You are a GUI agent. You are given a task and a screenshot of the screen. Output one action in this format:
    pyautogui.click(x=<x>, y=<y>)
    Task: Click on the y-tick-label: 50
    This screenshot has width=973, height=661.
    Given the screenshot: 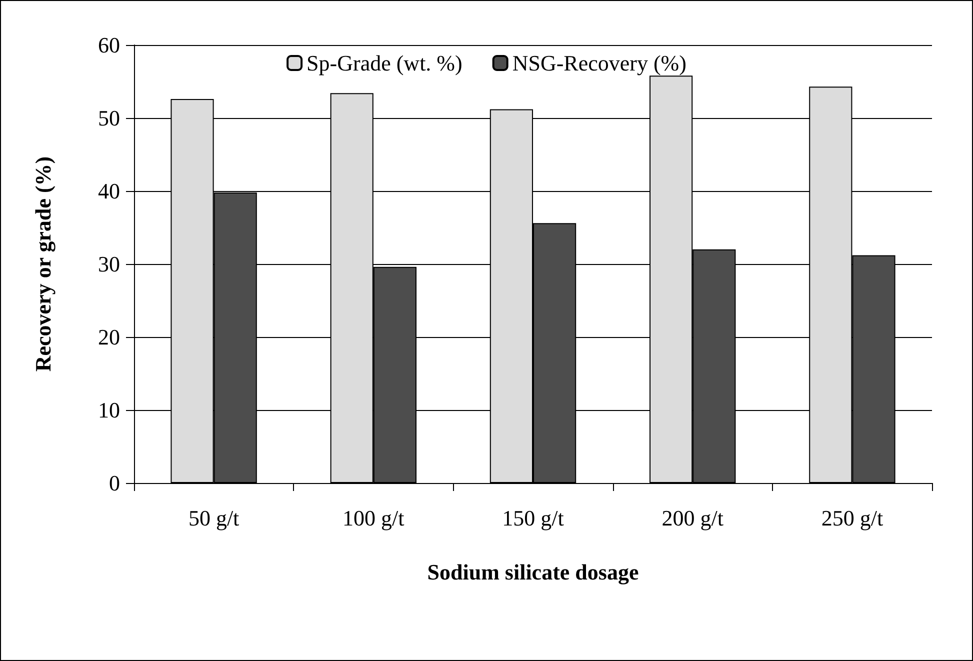 What is the action you would take?
    pyautogui.click(x=109, y=118)
    